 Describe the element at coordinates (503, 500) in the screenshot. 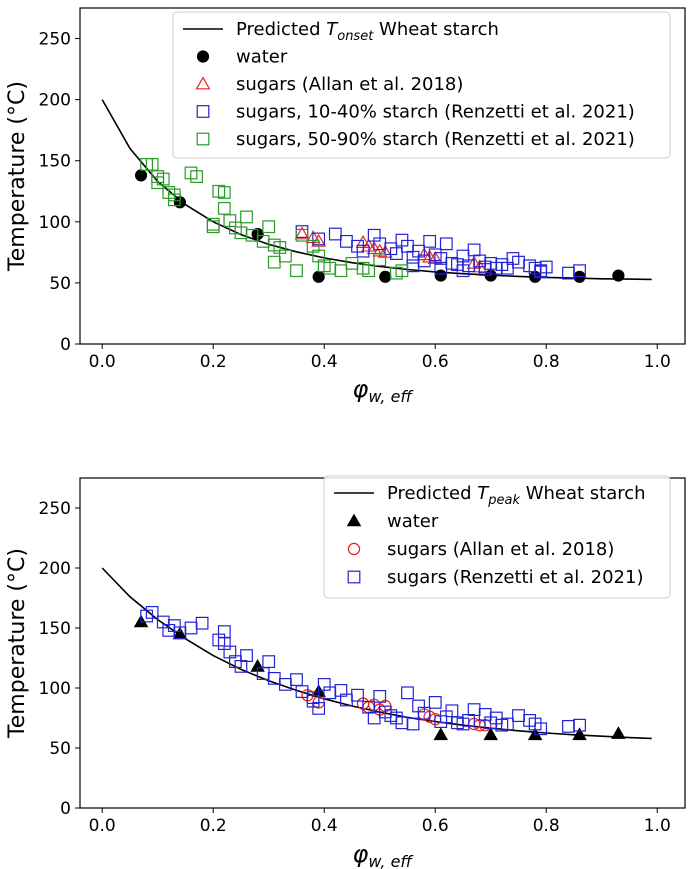

I see `legend-curve-subscript: peak` at that location.